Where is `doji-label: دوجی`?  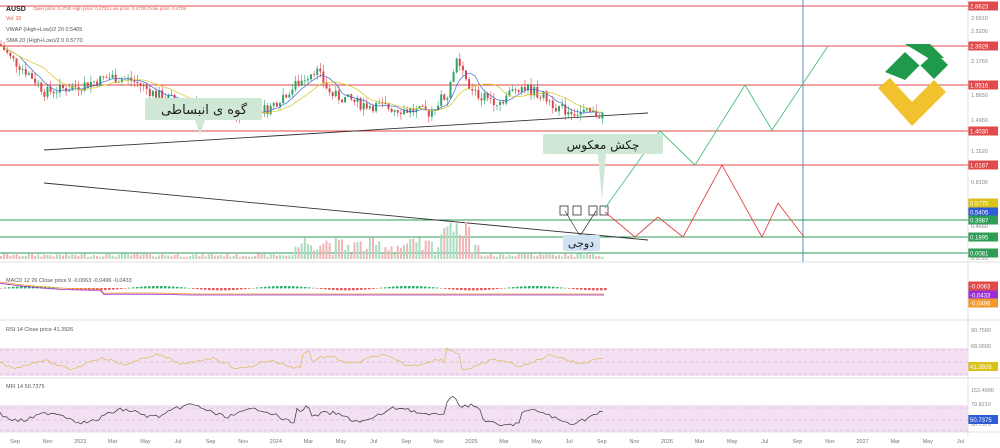 doji-label: دوجی is located at coordinates (581, 243).